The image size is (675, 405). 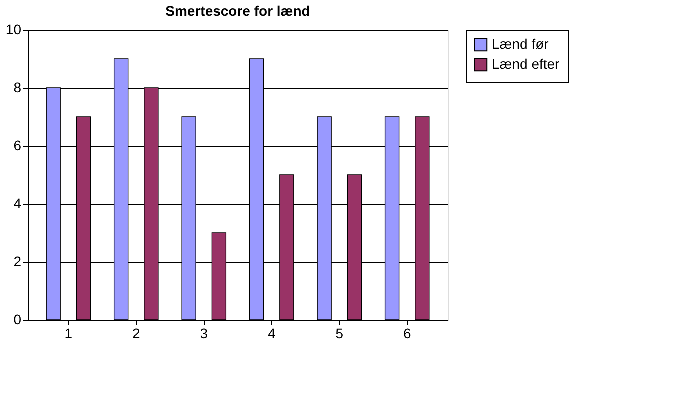 I want to click on legend-label: Lænd efter, so click(x=526, y=64).